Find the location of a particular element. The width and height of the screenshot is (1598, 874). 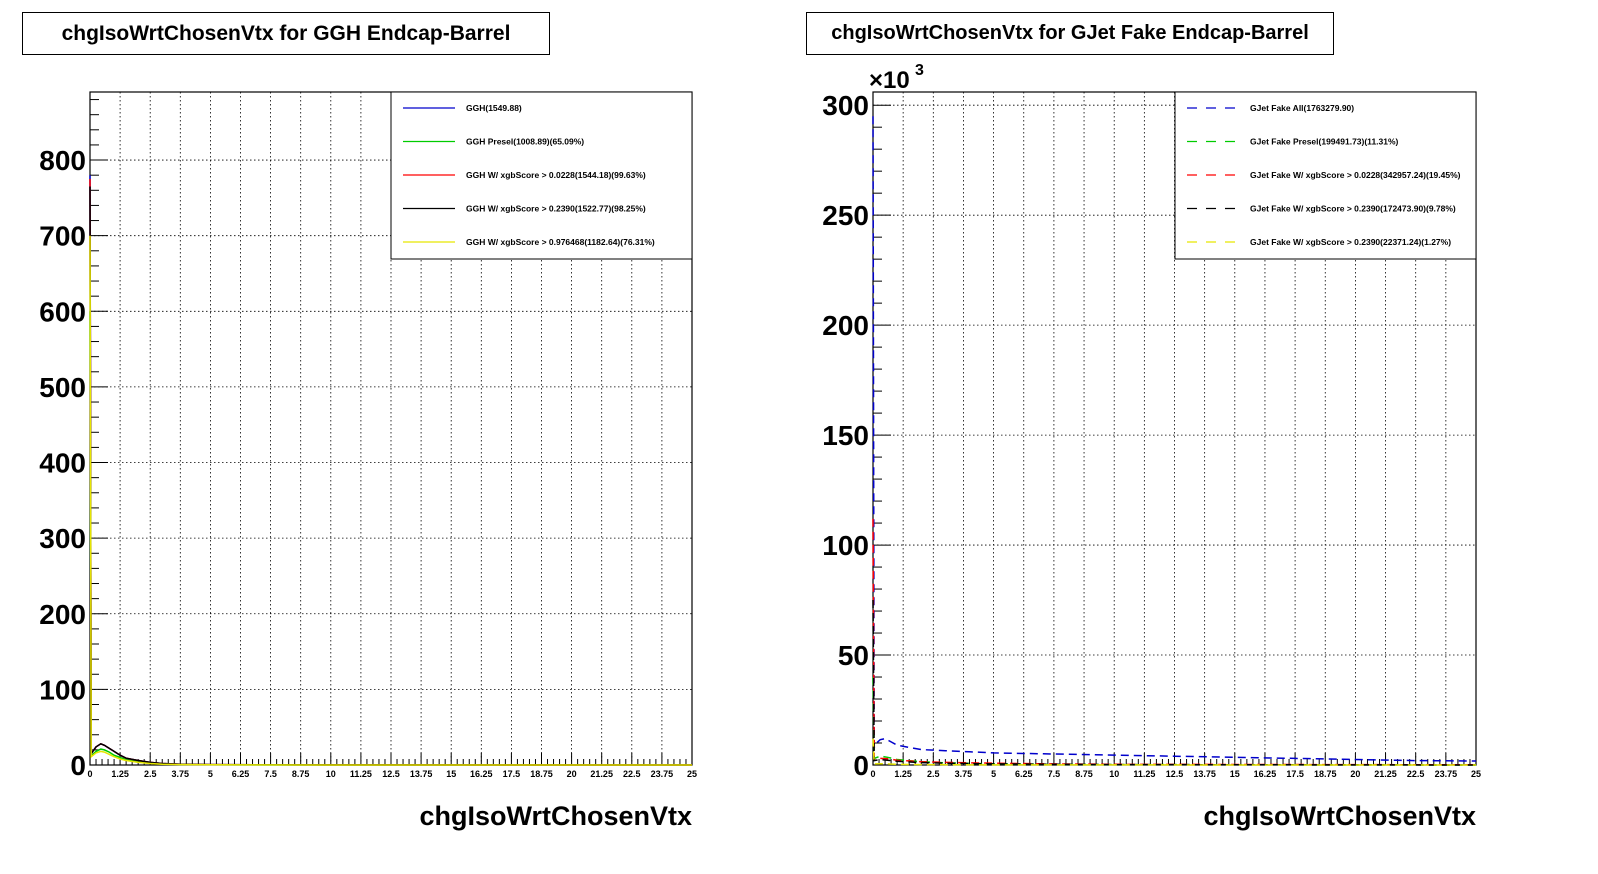

y-tick-label: 500 is located at coordinates (62, 387).